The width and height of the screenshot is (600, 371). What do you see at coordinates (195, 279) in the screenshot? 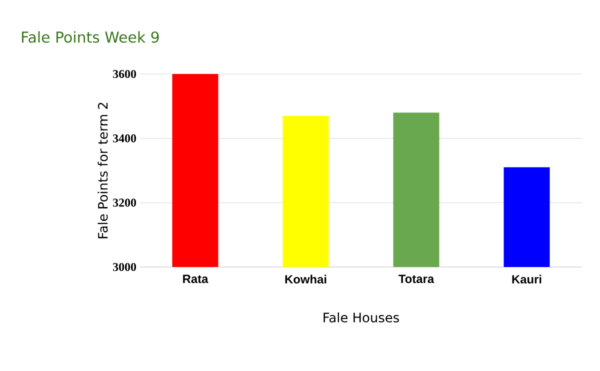
I see `x-tick-label: Rata` at bounding box center [195, 279].